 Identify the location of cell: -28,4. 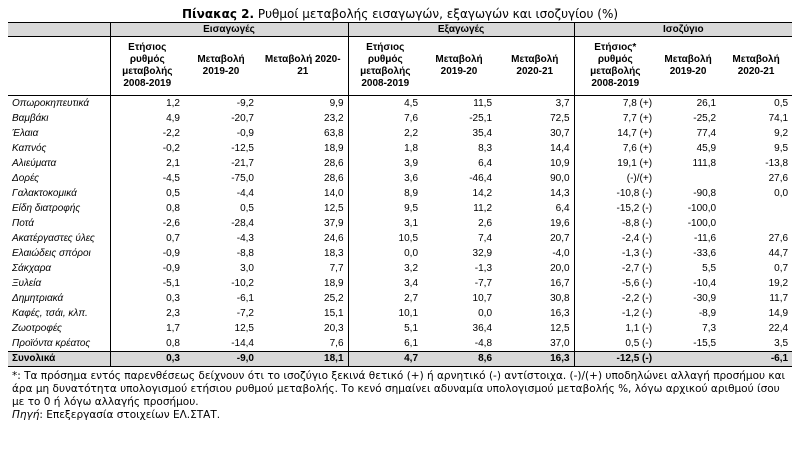
(242, 223).